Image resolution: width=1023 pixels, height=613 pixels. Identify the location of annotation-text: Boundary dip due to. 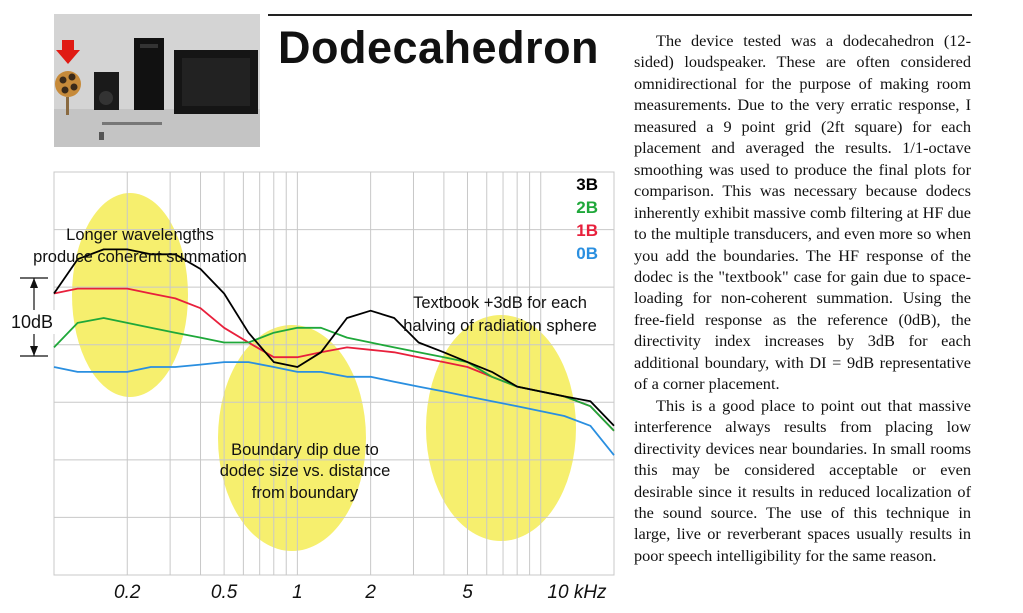
(305, 450).